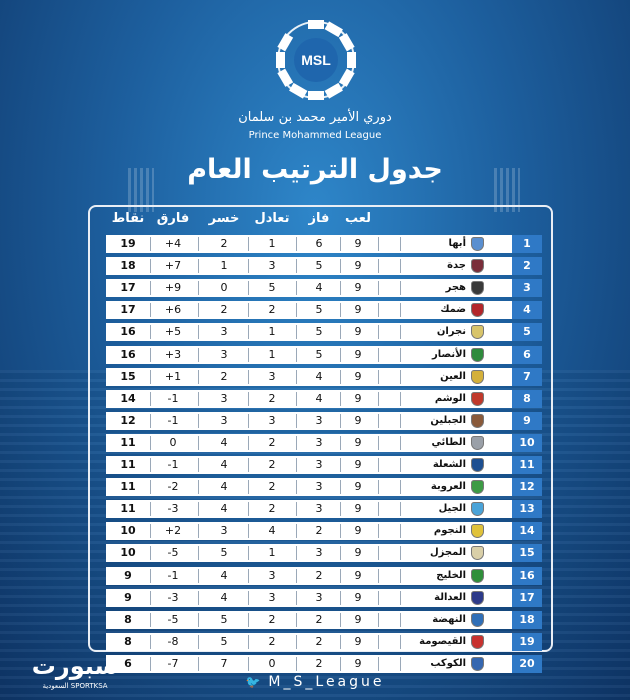 The width and height of the screenshot is (630, 700). What do you see at coordinates (173, 288) in the screenshot?
I see `diff-cell: +9` at bounding box center [173, 288].